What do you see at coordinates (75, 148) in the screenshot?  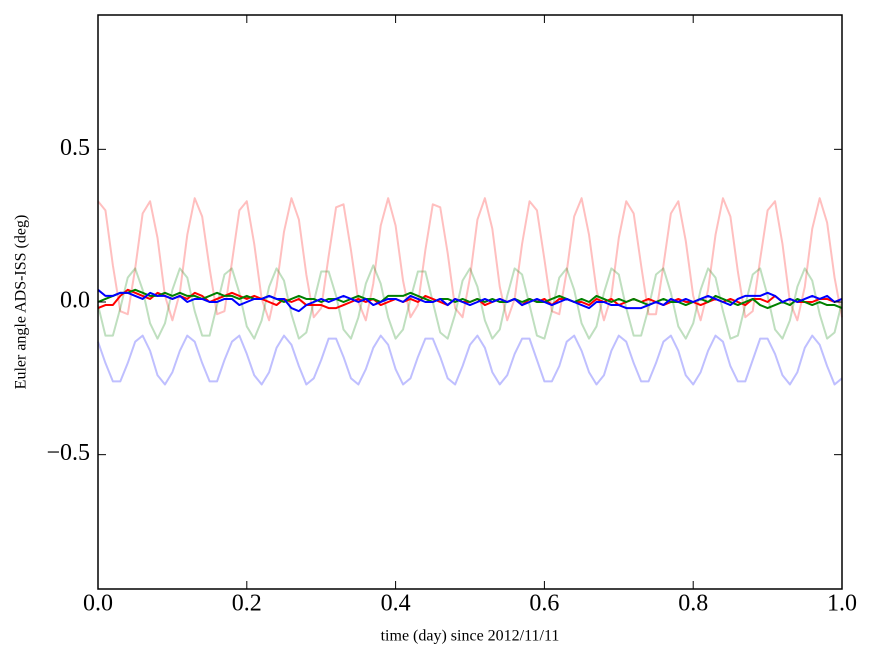 I see `y-tick-label: 0.5` at bounding box center [75, 148].